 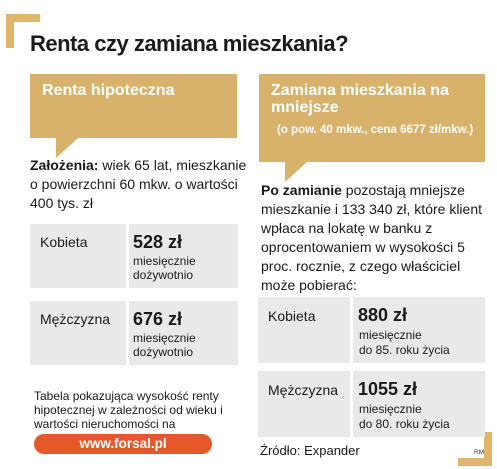 I want to click on row-value: 1055 zł, so click(x=388, y=389).